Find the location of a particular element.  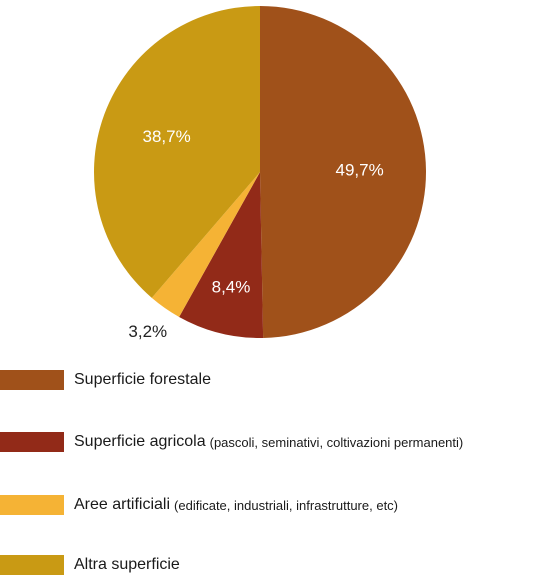

slice-value-label: 49,7% is located at coordinates (359, 170).